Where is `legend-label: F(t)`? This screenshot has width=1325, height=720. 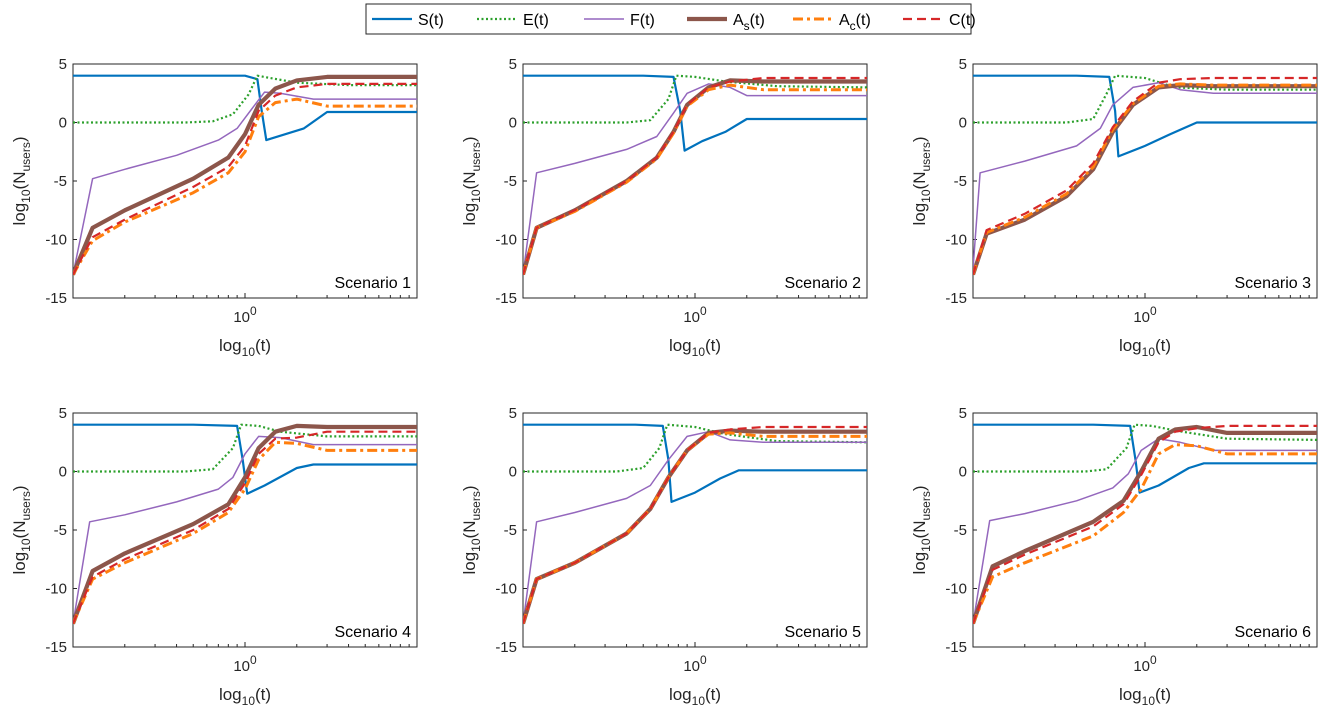
legend-label: F(t) is located at coordinates (642, 20).